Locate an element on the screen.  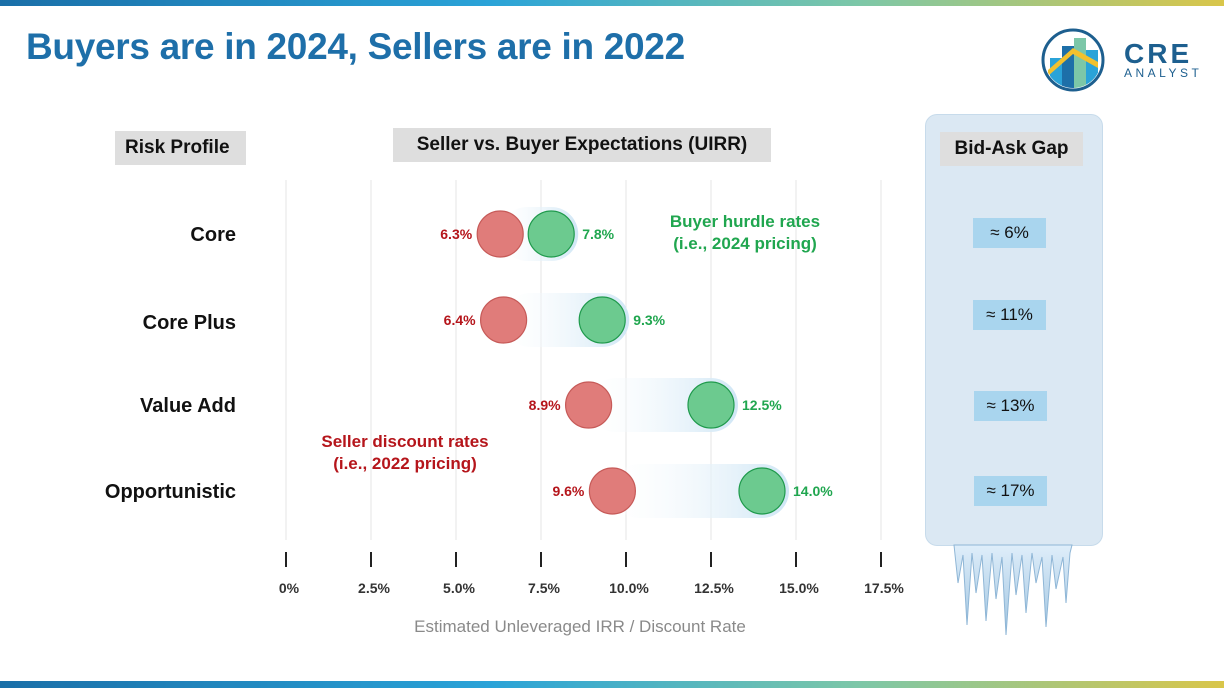
row-label-value-add: Value Add is located at coordinates (188, 406).